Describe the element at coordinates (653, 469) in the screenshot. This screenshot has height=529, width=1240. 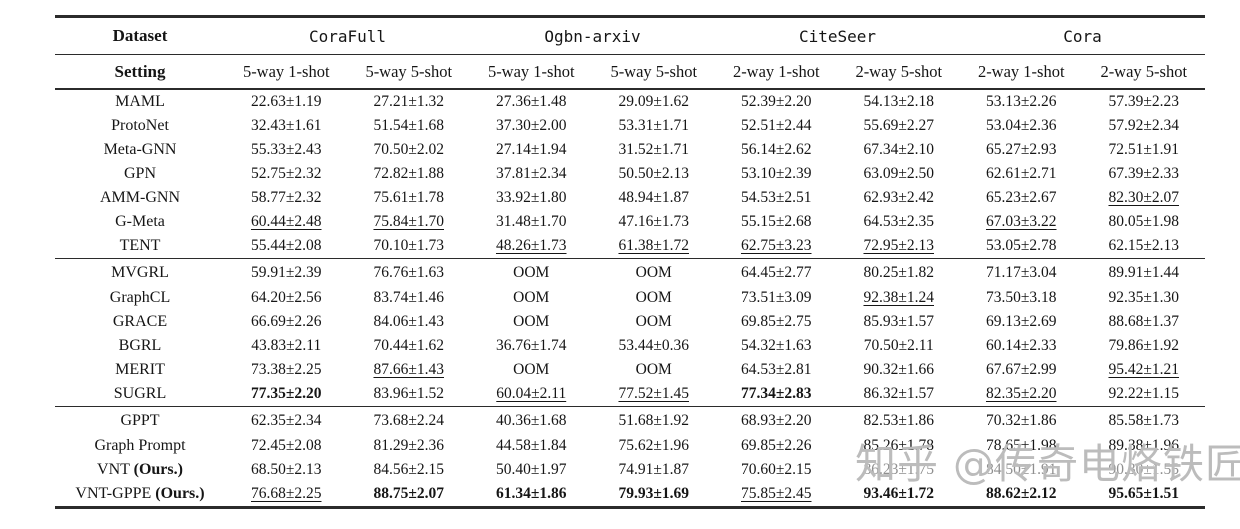
I see `result-cell: 74.91±1.87` at that location.